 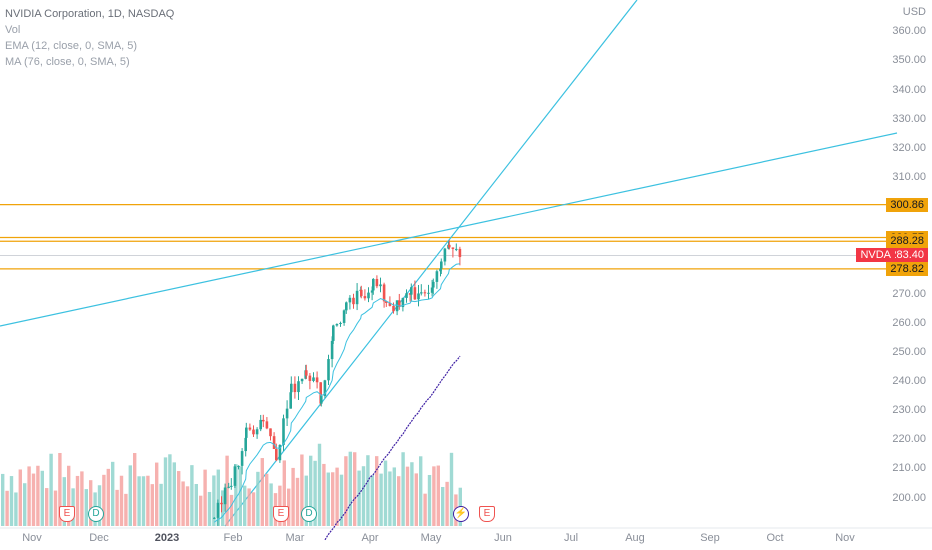 What do you see at coordinates (167, 538) in the screenshot?
I see `time-axis-label: 2023` at bounding box center [167, 538].